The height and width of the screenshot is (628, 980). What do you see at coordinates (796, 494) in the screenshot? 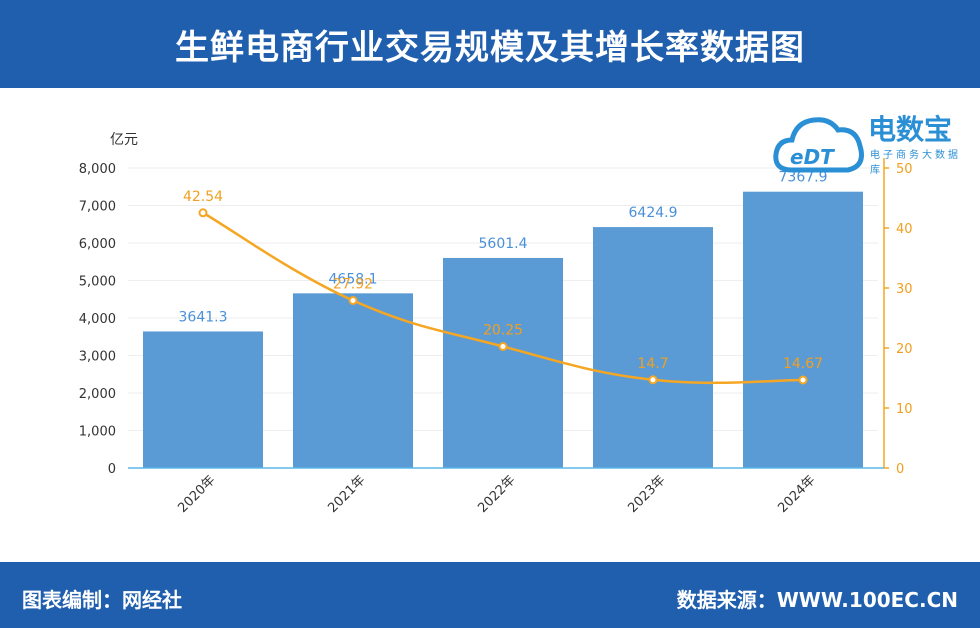
I see `x-tick-label: 2024年` at bounding box center [796, 494].